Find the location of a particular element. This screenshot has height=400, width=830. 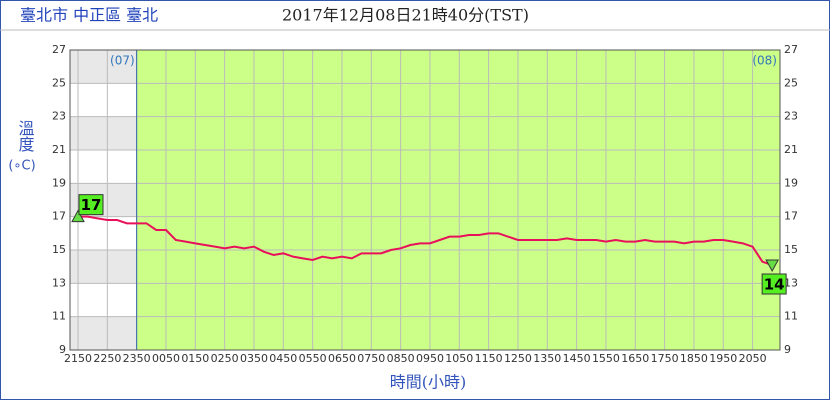

x-tick-label: 2050 is located at coordinates (753, 358).